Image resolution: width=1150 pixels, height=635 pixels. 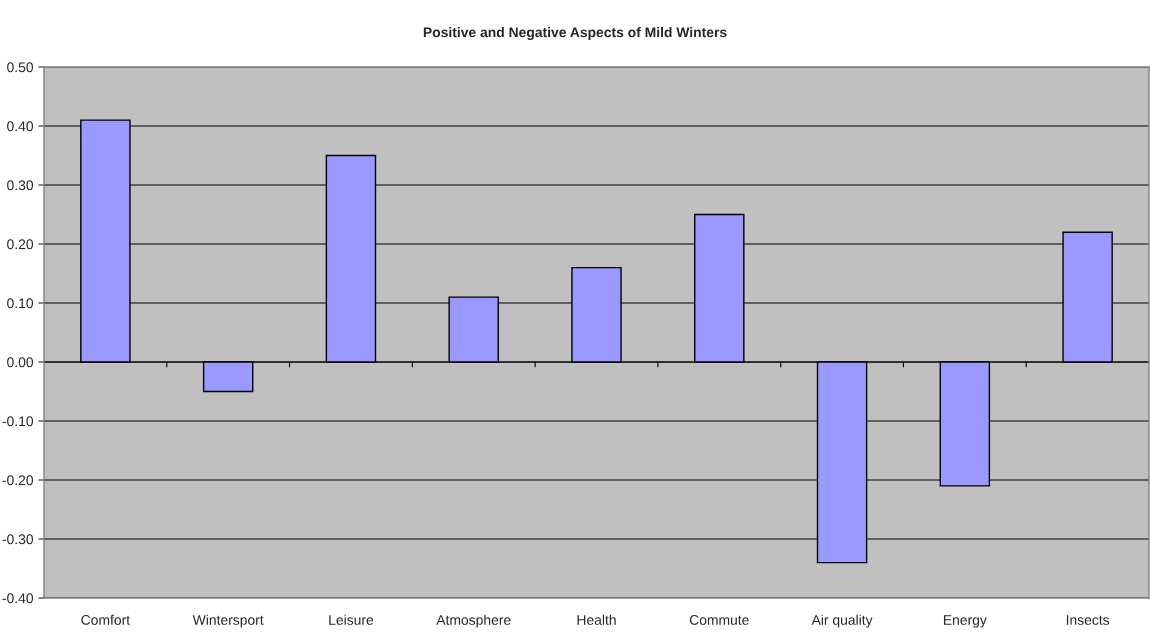 I want to click on y-tick-label: -0.20, so click(x=18, y=480).